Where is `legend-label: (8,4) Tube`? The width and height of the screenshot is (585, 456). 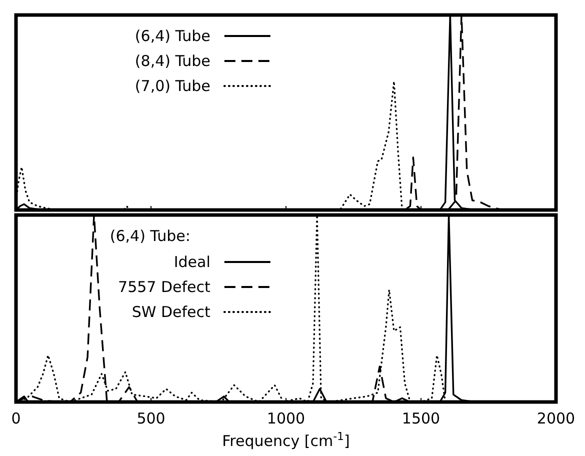 legend-label: (8,4) Tube is located at coordinates (172, 61).